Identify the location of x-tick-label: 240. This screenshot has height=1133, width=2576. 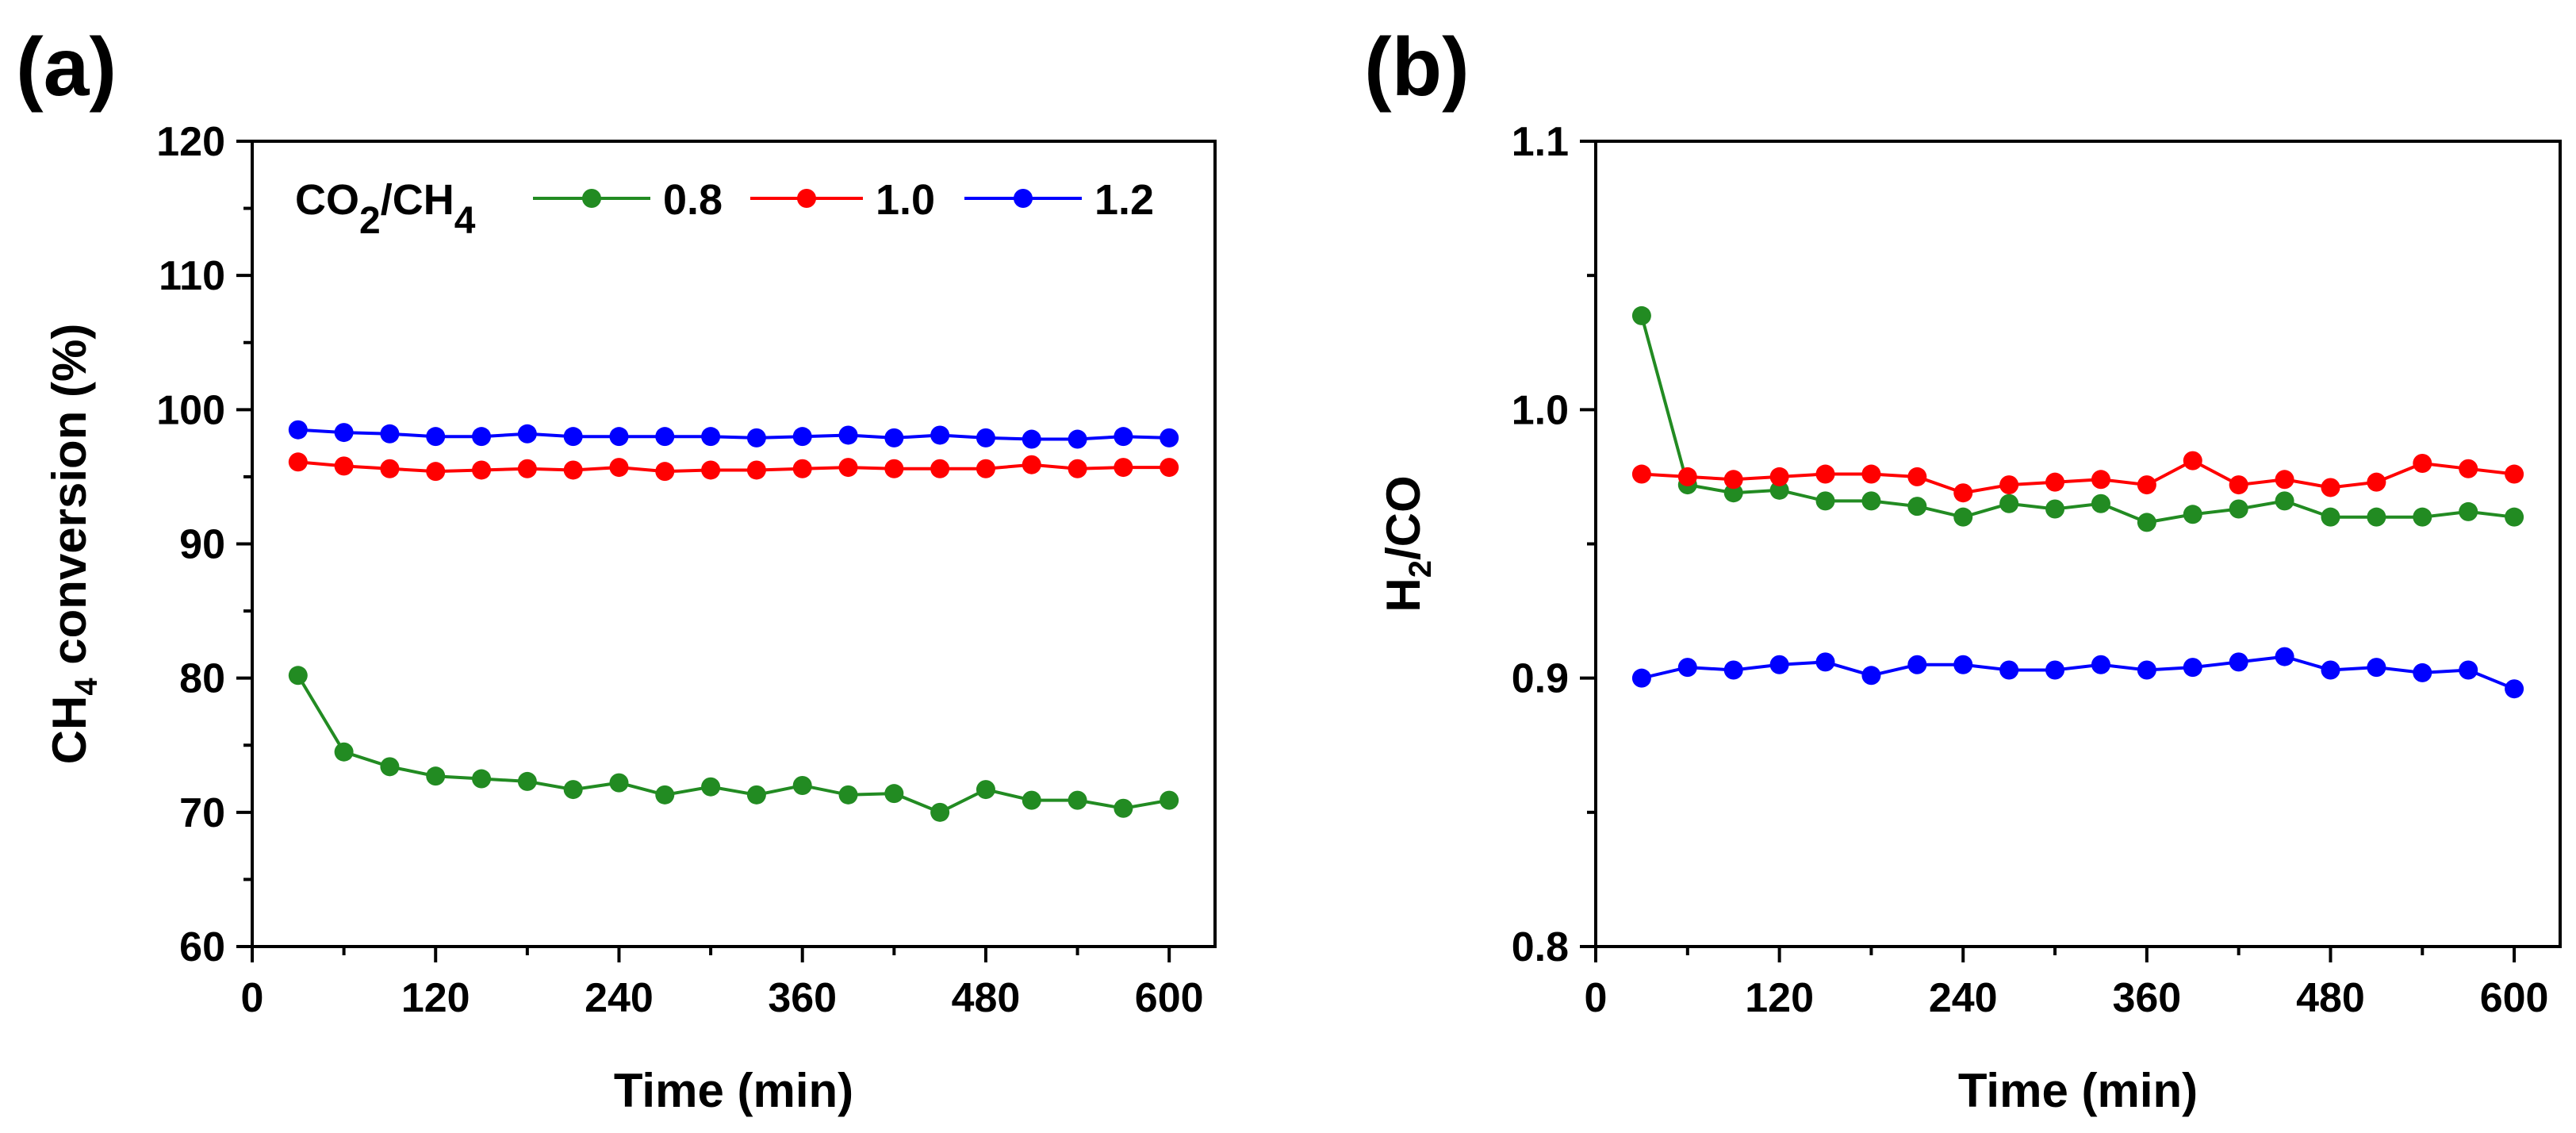
(620, 998).